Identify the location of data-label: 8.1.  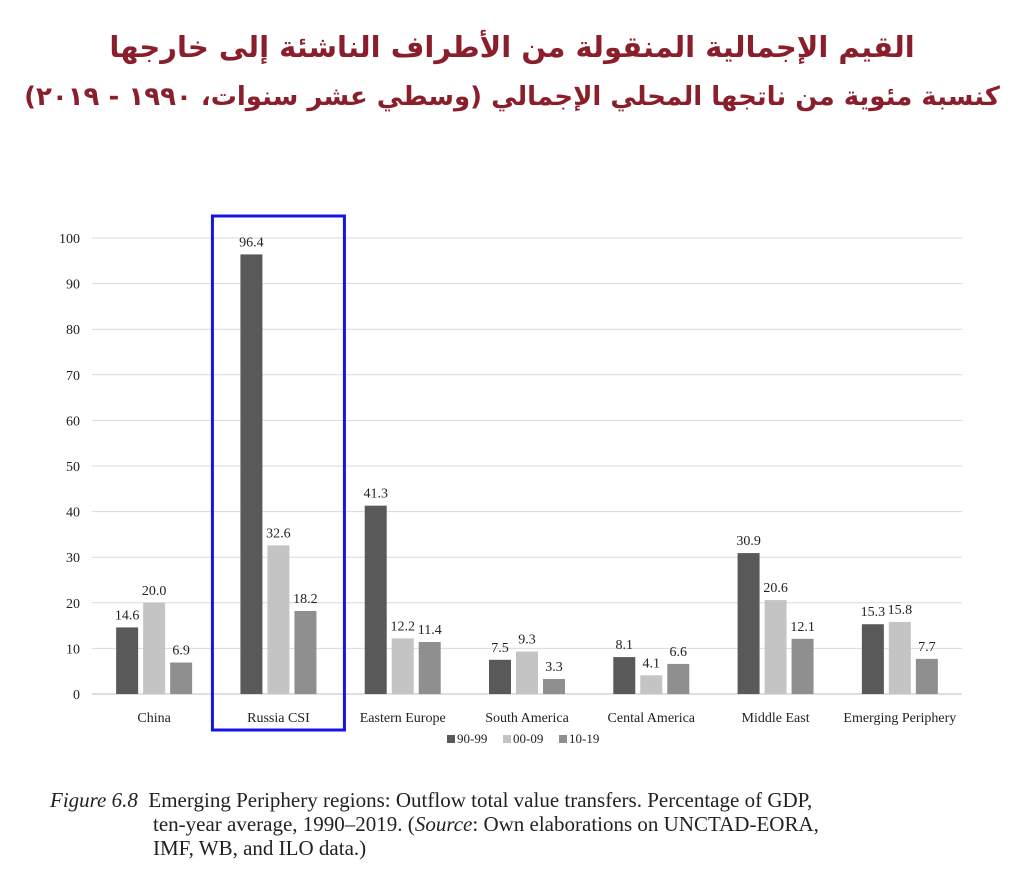
(625, 645).